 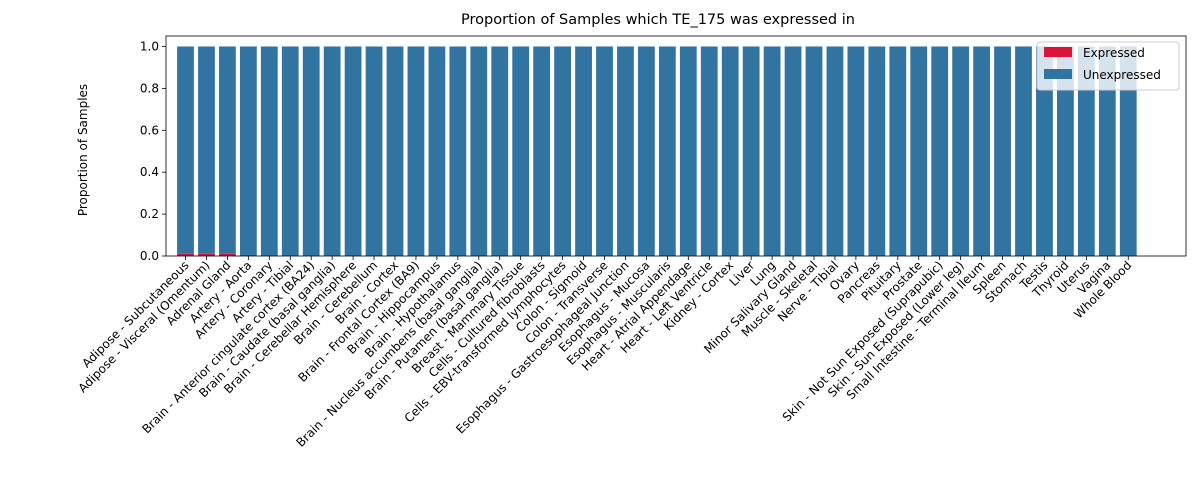 I want to click on y-tick-label: 1.0, so click(x=149, y=46).